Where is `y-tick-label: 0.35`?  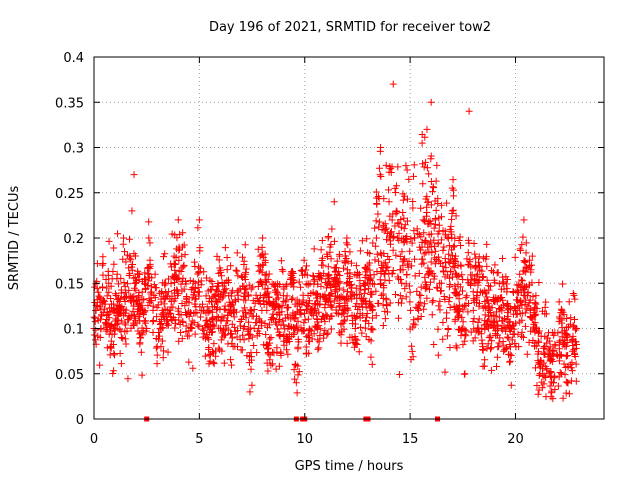 y-tick-label: 0.35 is located at coordinates (69, 103).